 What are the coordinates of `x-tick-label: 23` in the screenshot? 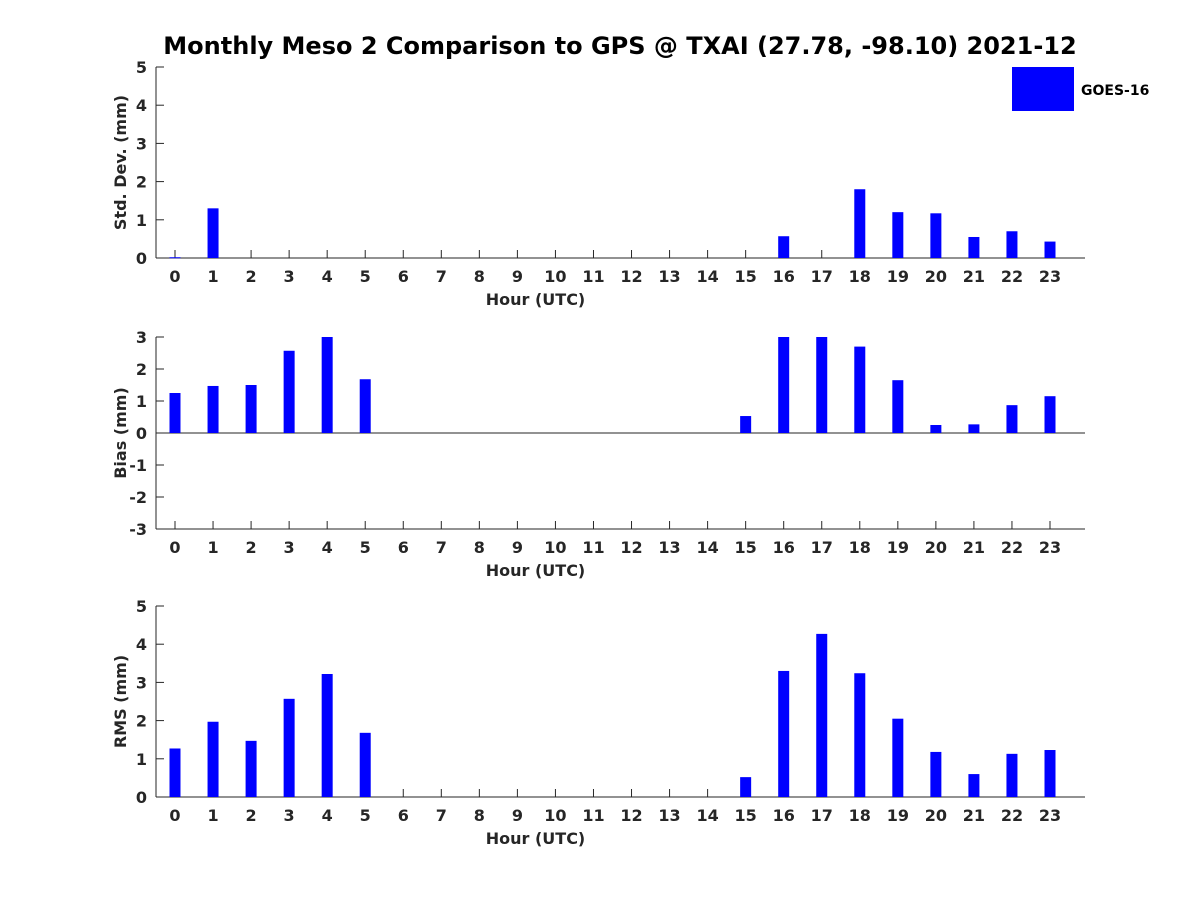 It's located at (1050, 815).